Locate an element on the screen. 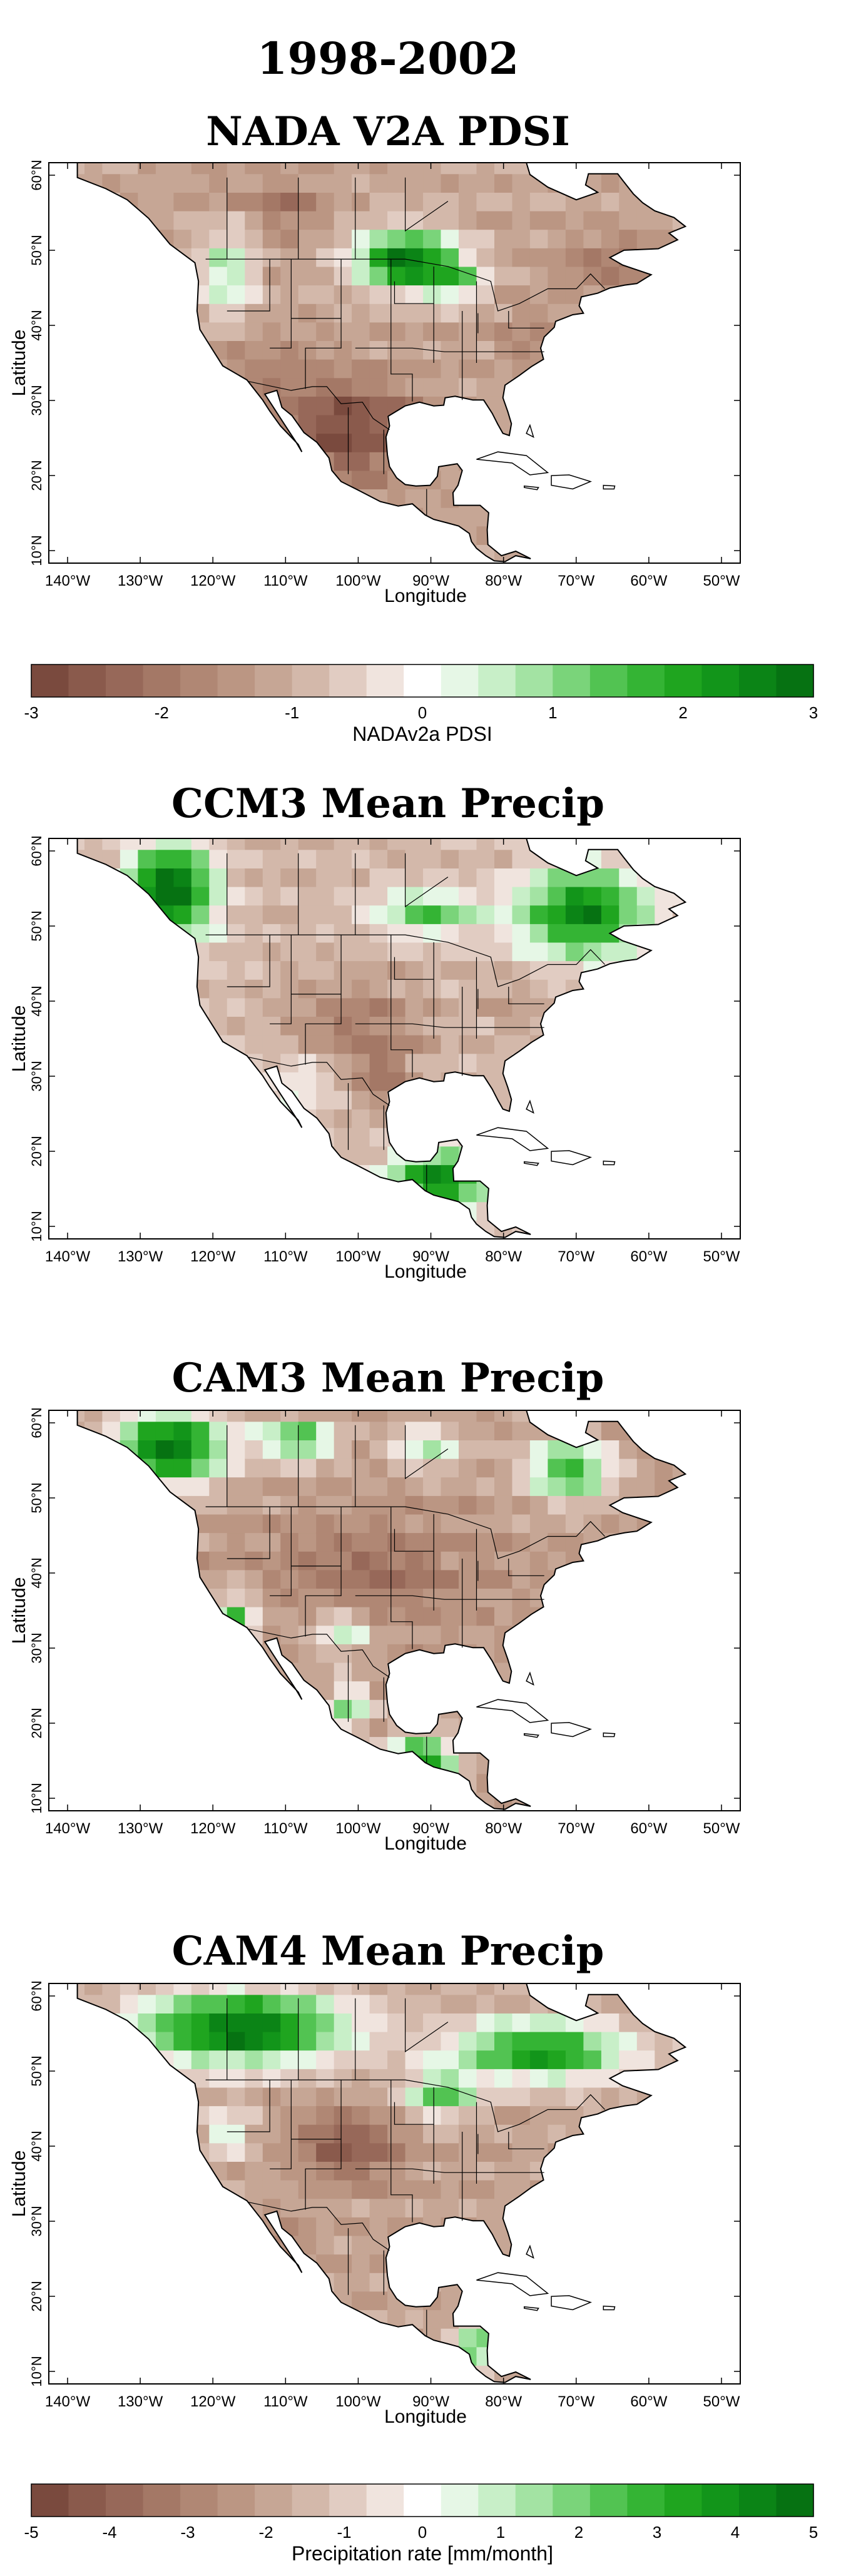 The height and width of the screenshot is (2576, 841). x-tick-label: 140°W is located at coordinates (68, 1257).